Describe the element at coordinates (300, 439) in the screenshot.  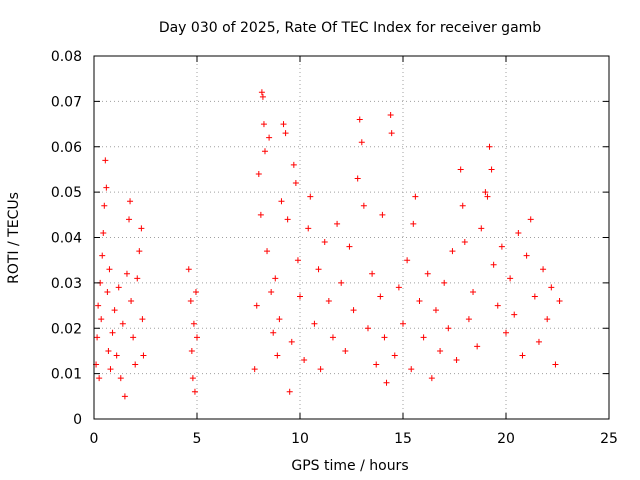
I see `x-tick-label: 10` at that location.